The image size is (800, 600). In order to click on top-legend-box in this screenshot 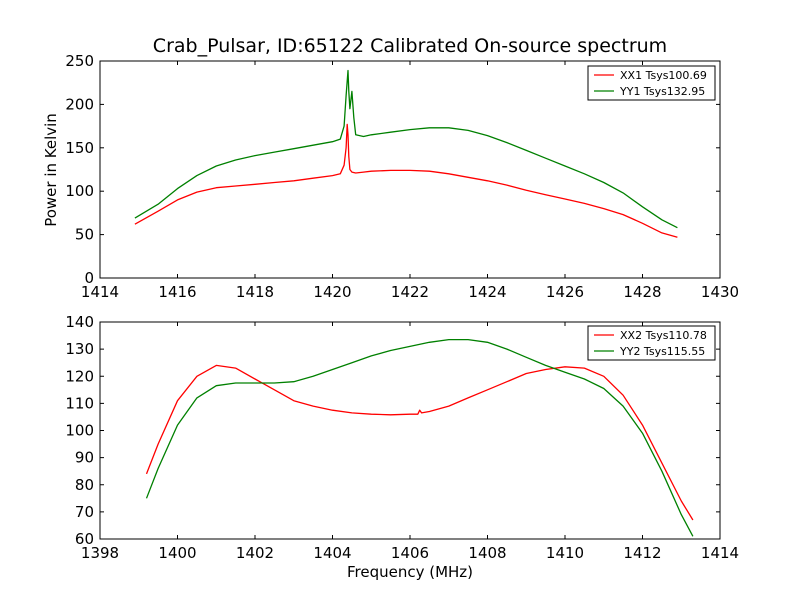, I will do `click(651, 83)`.